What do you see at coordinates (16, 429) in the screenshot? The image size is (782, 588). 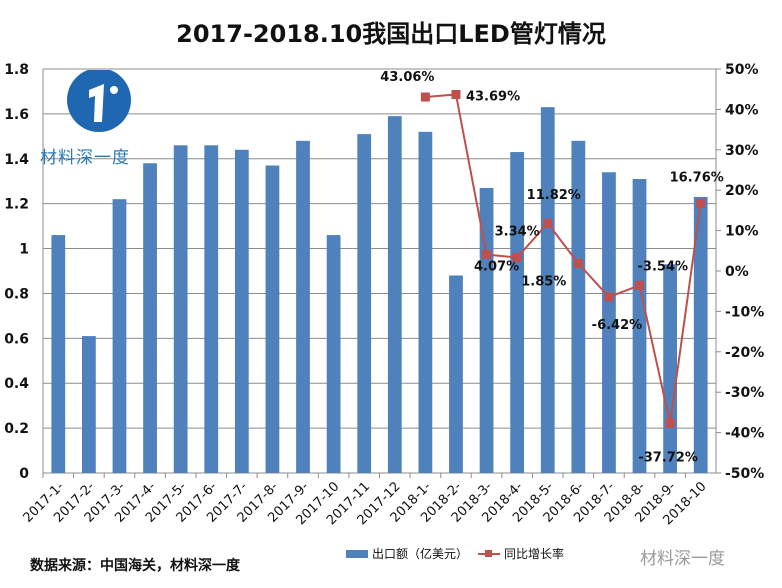 I see `y-tick-left: 0.2` at bounding box center [16, 429].